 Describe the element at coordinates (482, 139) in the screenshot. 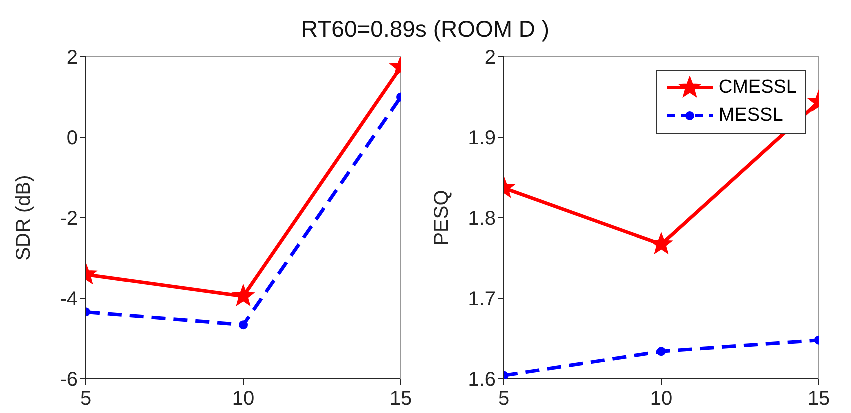

I see `y-tick-label: 1.9` at that location.